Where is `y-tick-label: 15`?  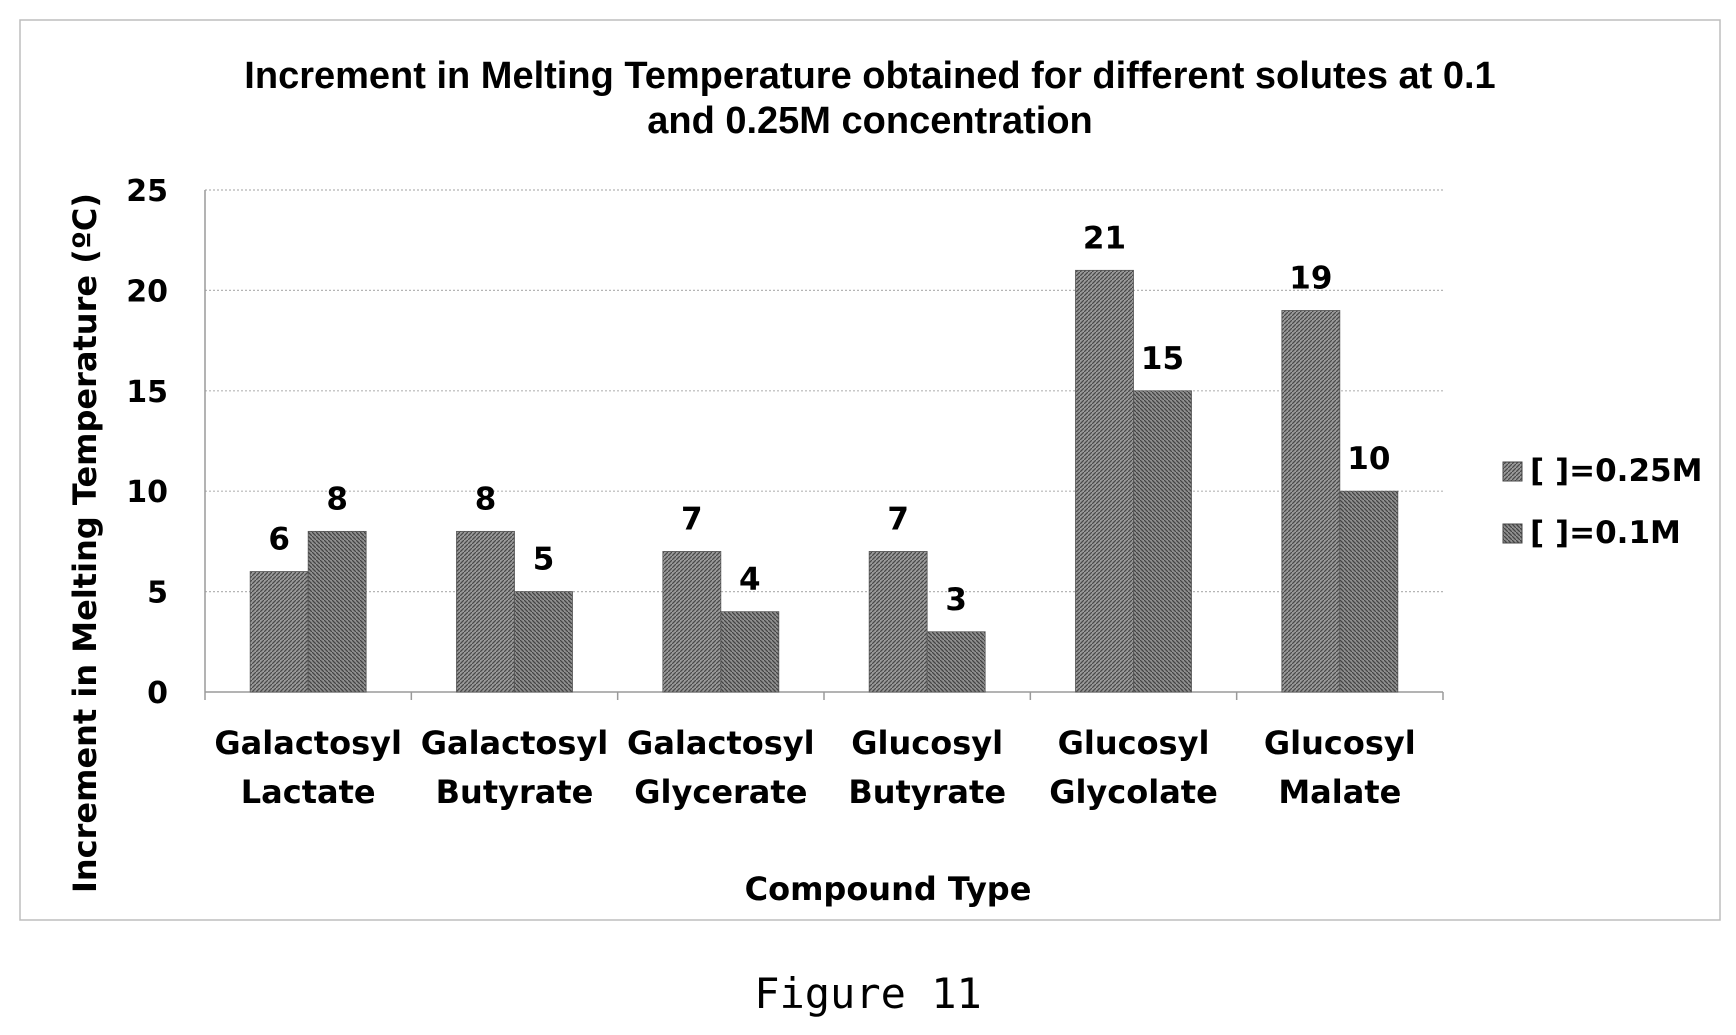 y-tick-label: 15 is located at coordinates (147, 392).